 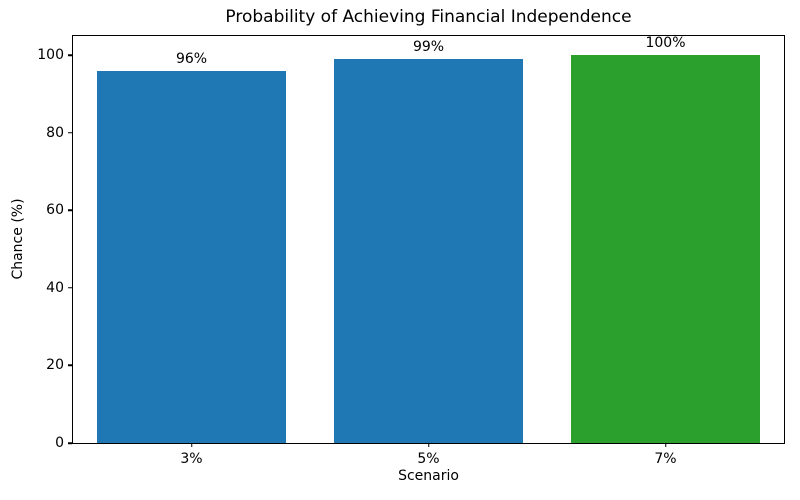 What do you see at coordinates (18, 239) in the screenshot?
I see `y-axis-label: Chance (%)` at bounding box center [18, 239].